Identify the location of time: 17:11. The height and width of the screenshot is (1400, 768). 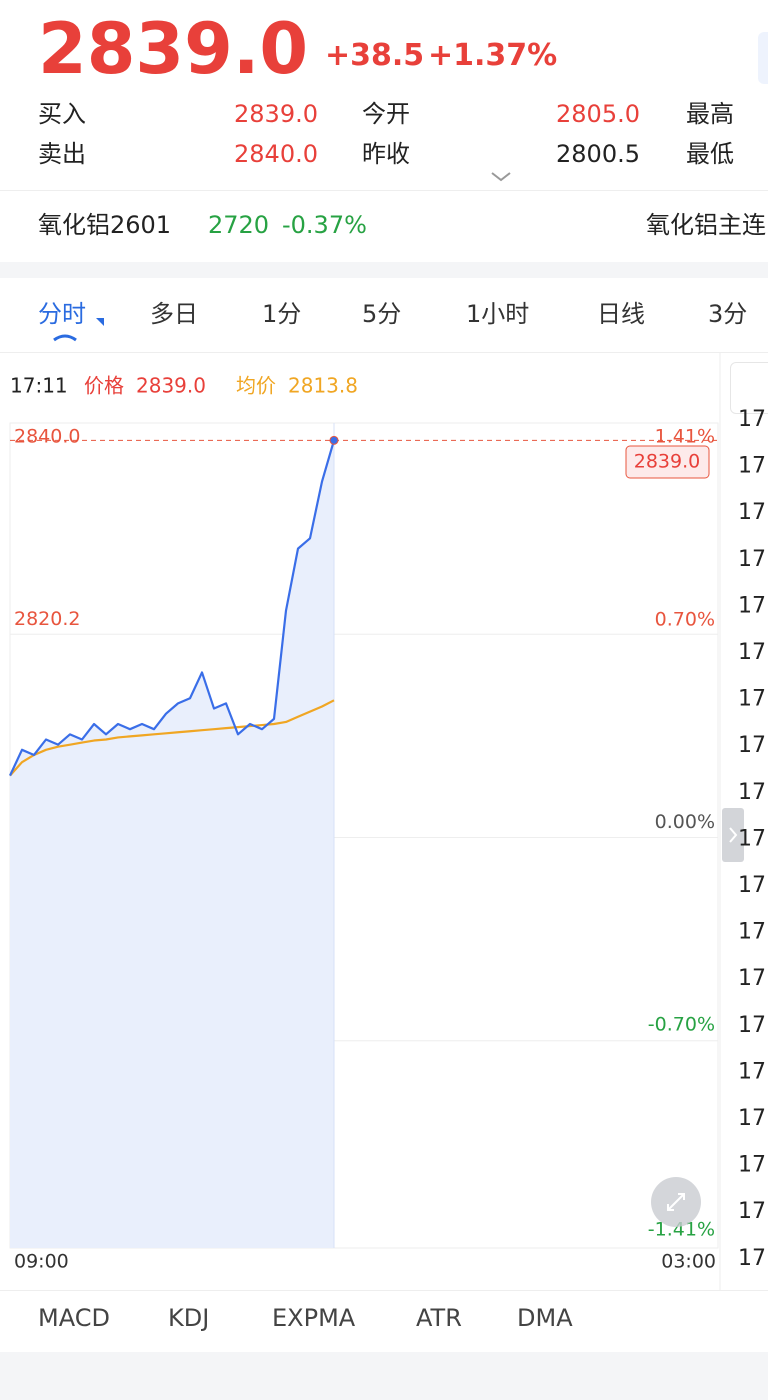
(39, 386).